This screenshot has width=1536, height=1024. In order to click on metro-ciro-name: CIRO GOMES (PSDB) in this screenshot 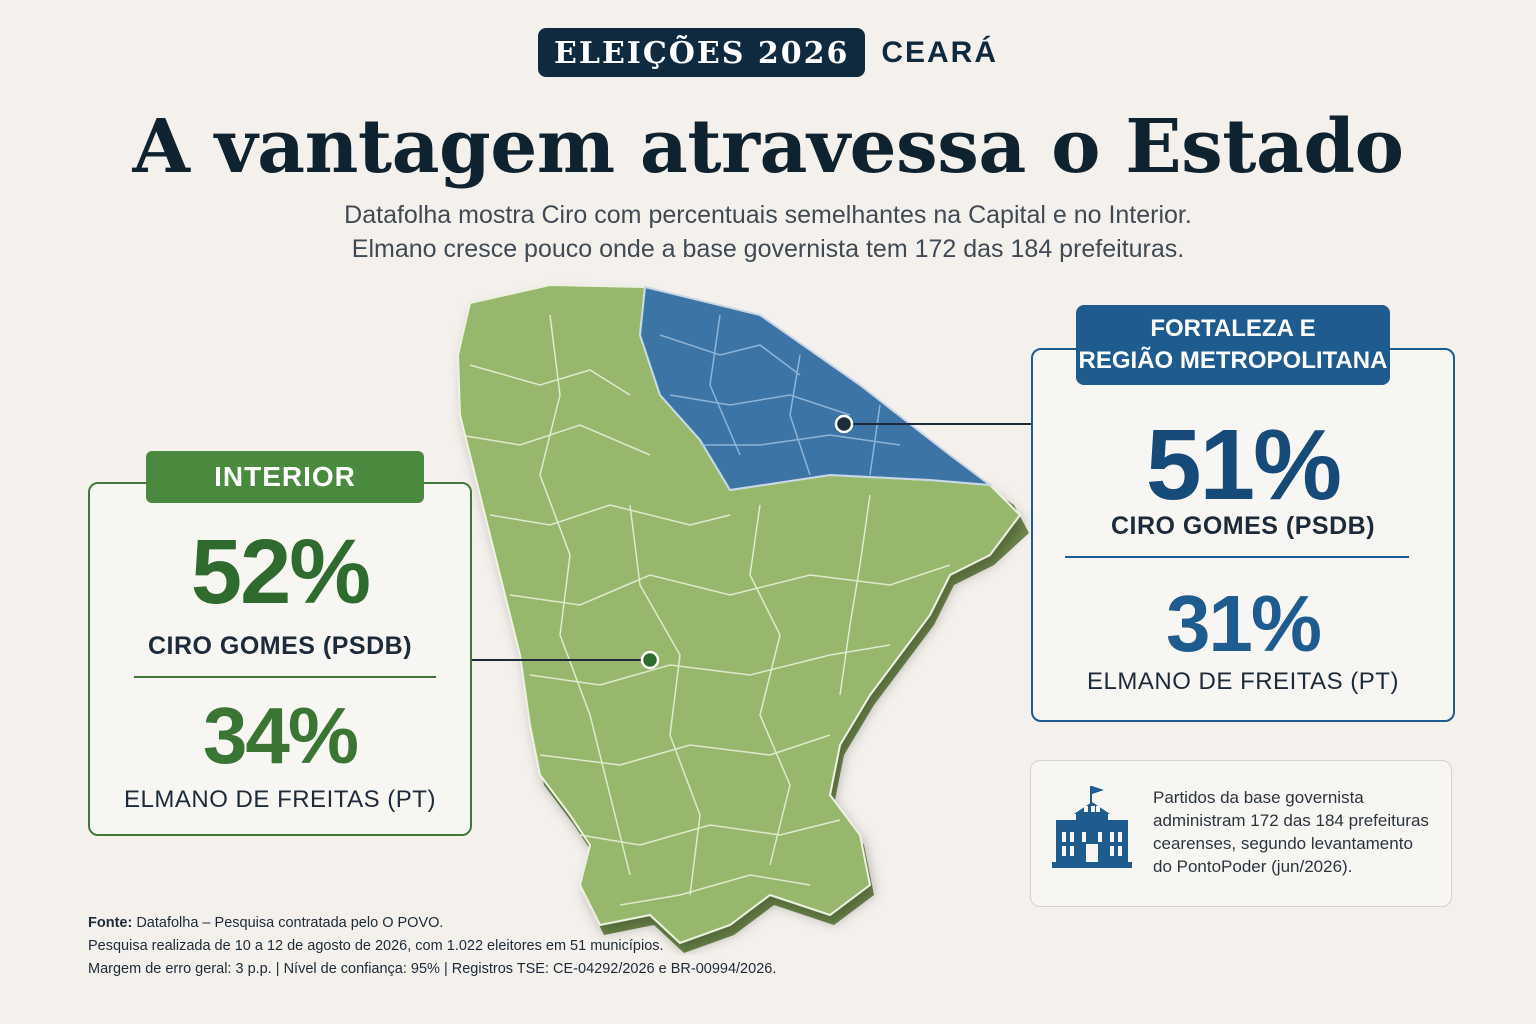, I will do `click(1243, 526)`.